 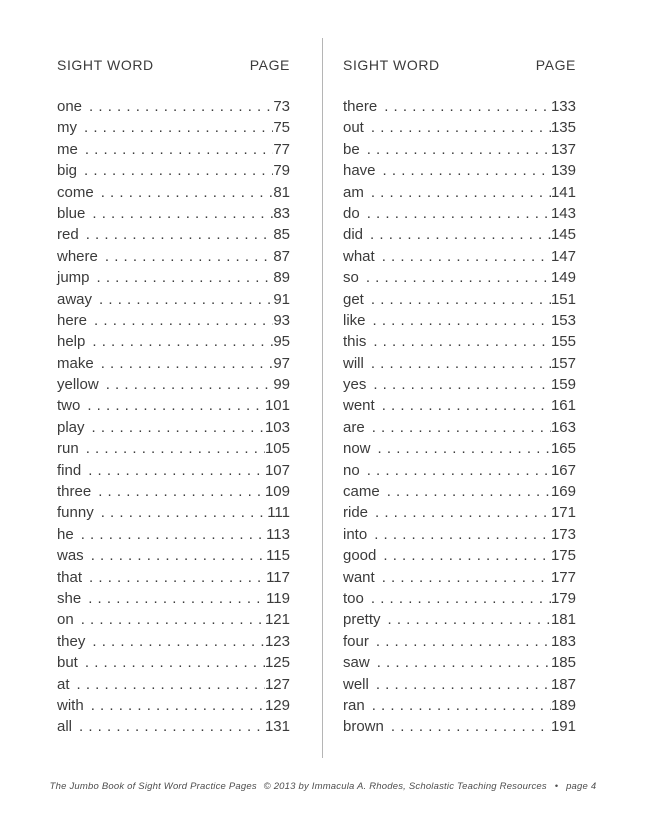 What do you see at coordinates (563, 534) in the screenshot?
I see `page-number: 173` at bounding box center [563, 534].